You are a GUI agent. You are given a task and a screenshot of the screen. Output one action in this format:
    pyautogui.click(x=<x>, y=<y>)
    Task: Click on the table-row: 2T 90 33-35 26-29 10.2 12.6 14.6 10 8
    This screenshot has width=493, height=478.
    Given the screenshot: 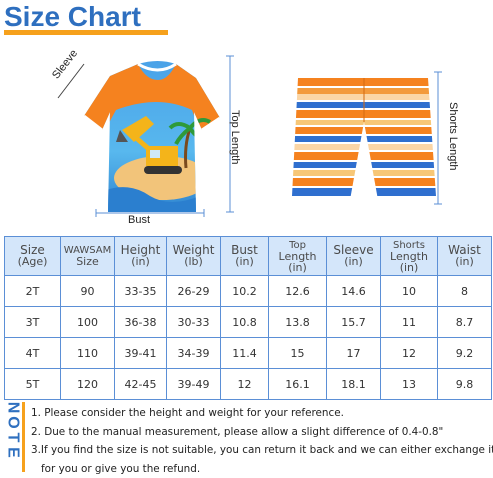 What is the action you would take?
    pyautogui.click(x=248, y=291)
    